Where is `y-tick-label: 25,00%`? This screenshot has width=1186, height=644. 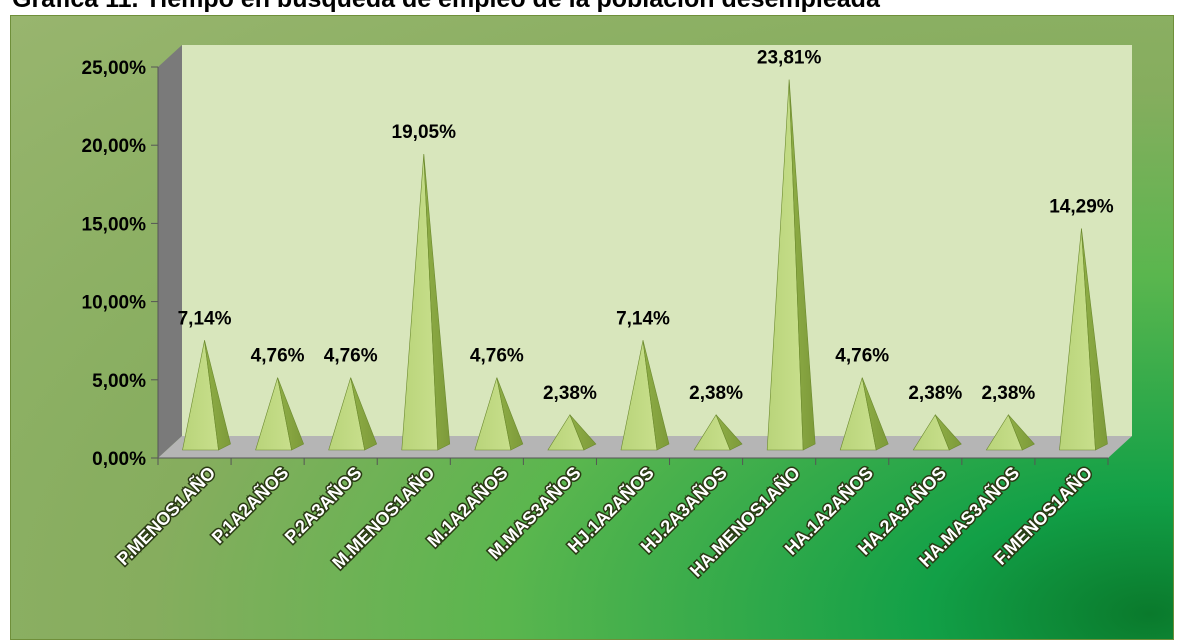
y-tick-label: 25,00% is located at coordinates (114, 68).